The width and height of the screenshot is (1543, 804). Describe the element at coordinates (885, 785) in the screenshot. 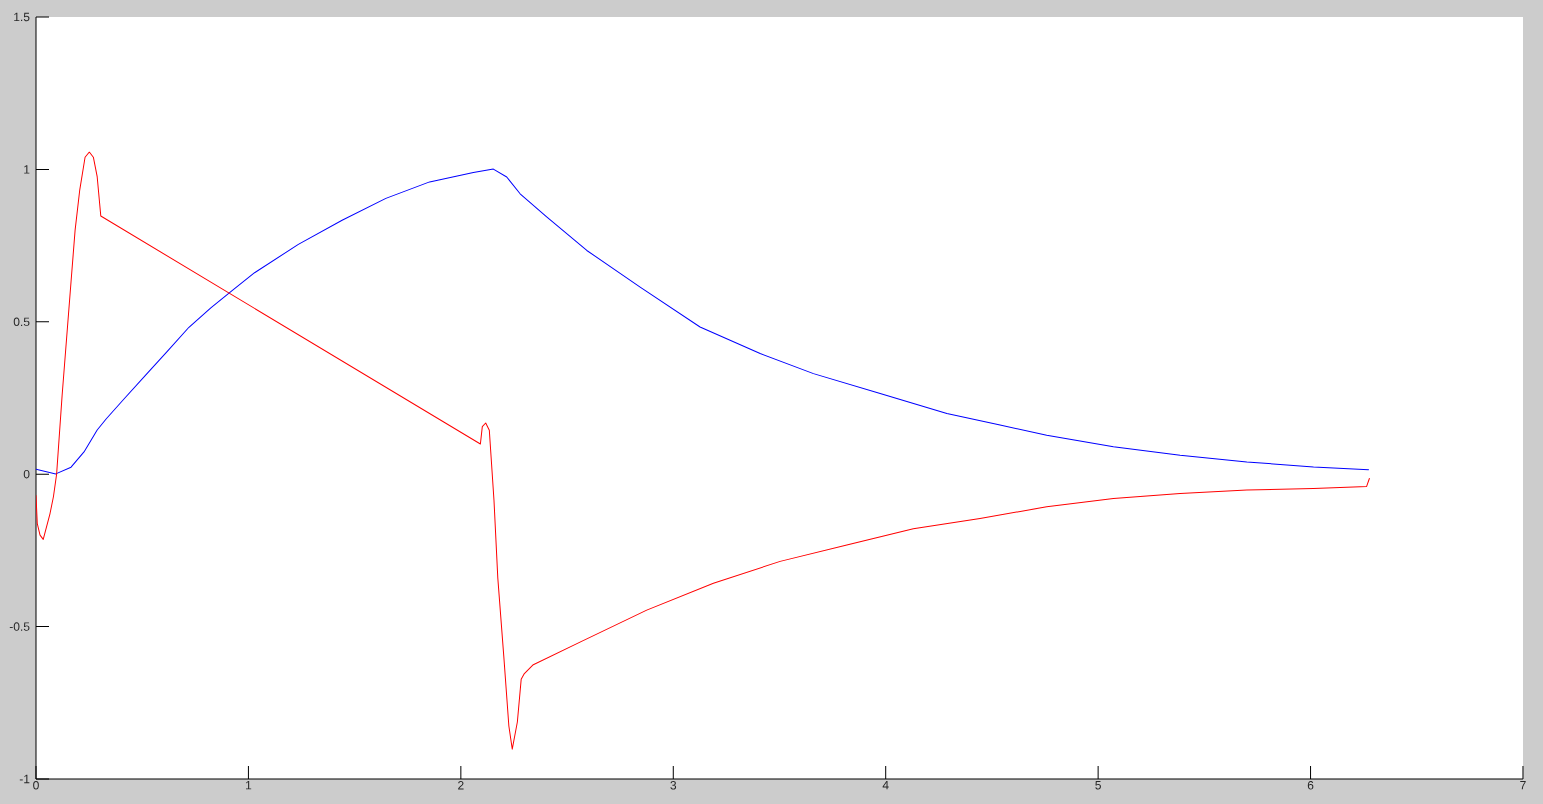

I see `x-tick-label: 4` at that location.